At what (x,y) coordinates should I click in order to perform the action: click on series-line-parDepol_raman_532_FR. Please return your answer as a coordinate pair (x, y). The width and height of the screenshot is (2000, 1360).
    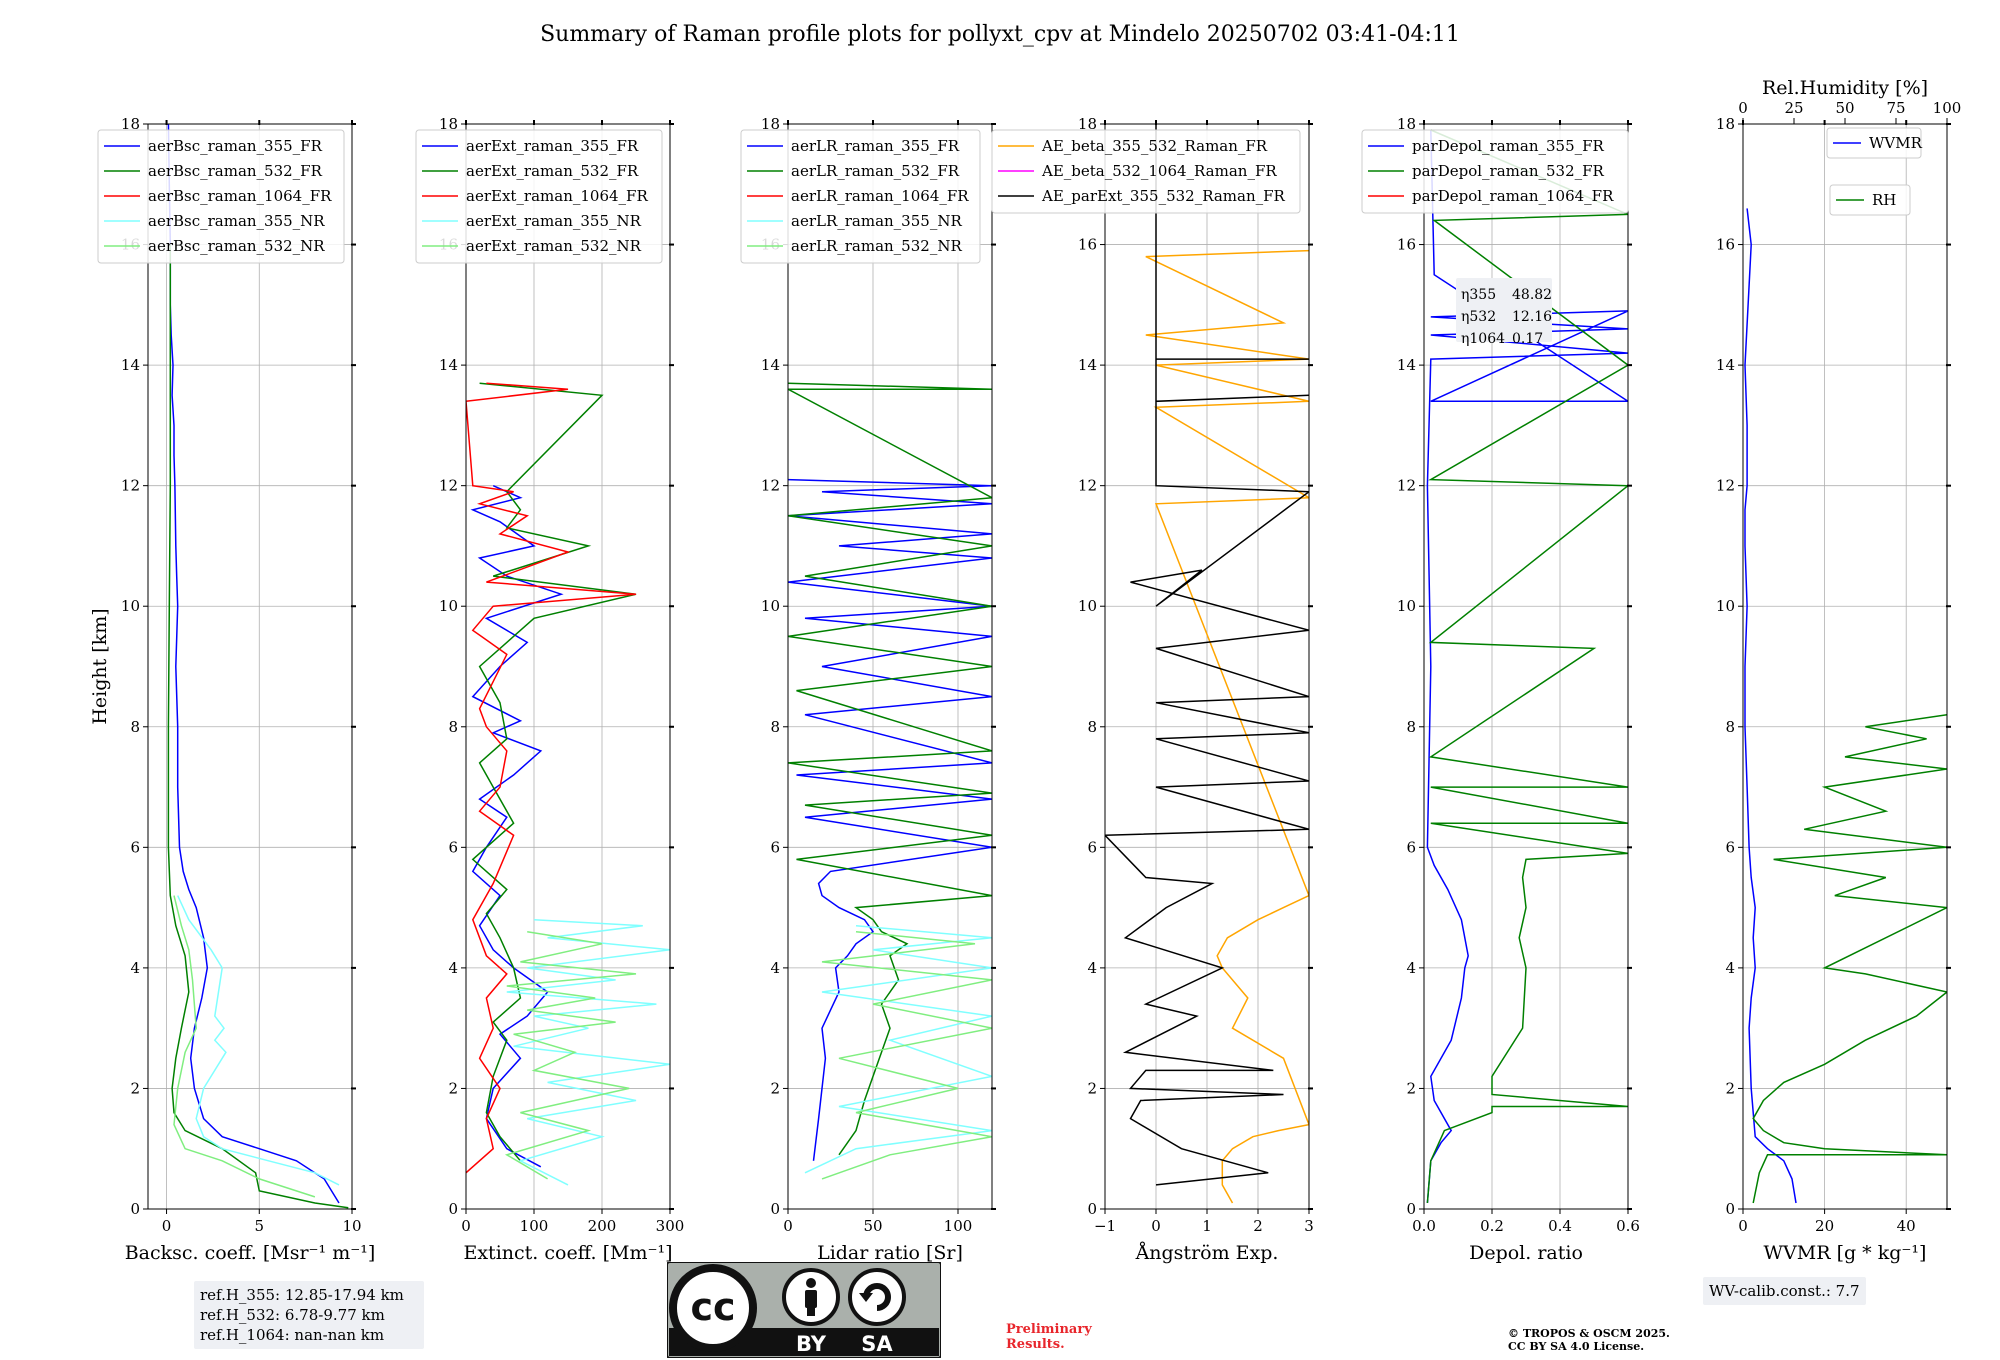
    Looking at the image, I should click on (1527, 666).